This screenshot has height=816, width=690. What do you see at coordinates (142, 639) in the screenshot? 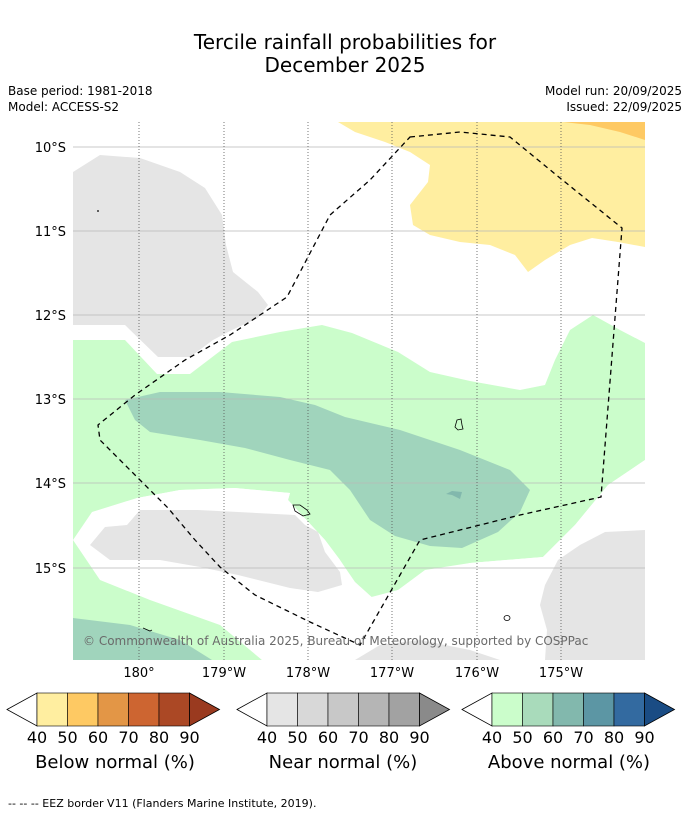
I see `above-normal-50-area-south` at bounding box center [142, 639].